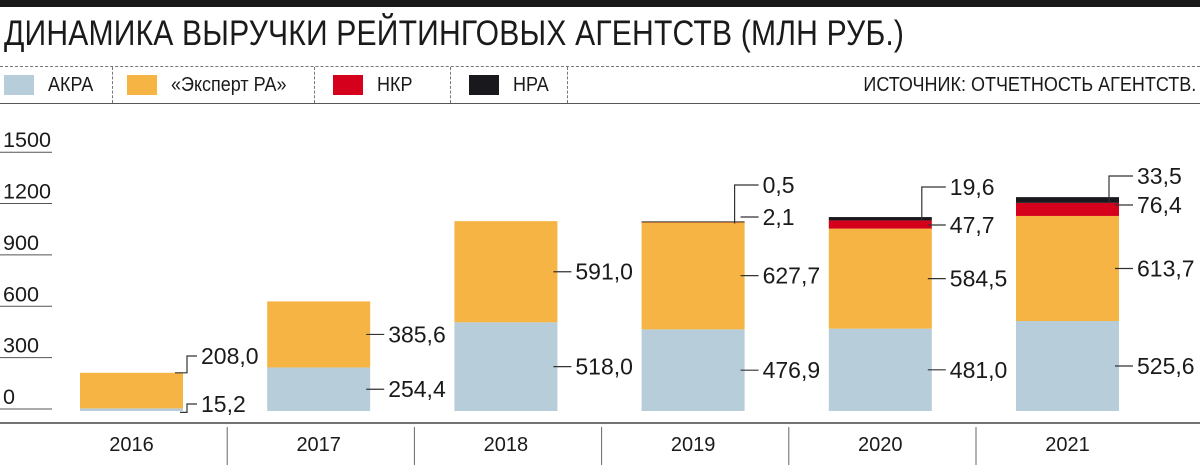 The image size is (1200, 465). Describe the element at coordinates (1030, 84) in the screenshot. I see `source-note: ИСТОЧНИК: ОТЧЕТНОСТЬ АГЕНТСТВ.` at that location.